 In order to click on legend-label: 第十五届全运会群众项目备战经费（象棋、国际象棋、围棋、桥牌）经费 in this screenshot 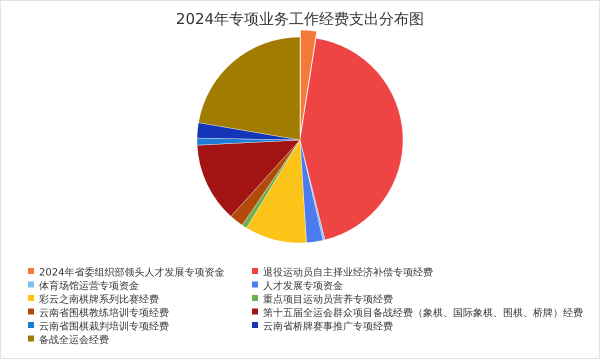, I will do `click(423, 313)`.